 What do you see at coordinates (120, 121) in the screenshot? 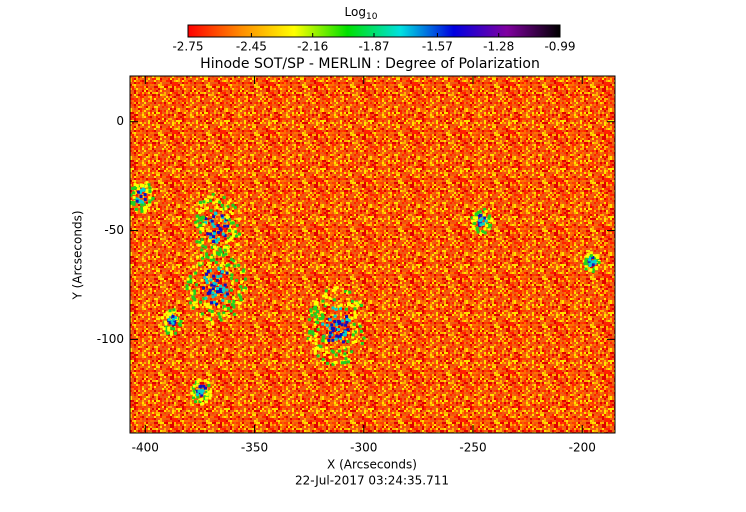
I see `y-tick-label: 0` at bounding box center [120, 121].